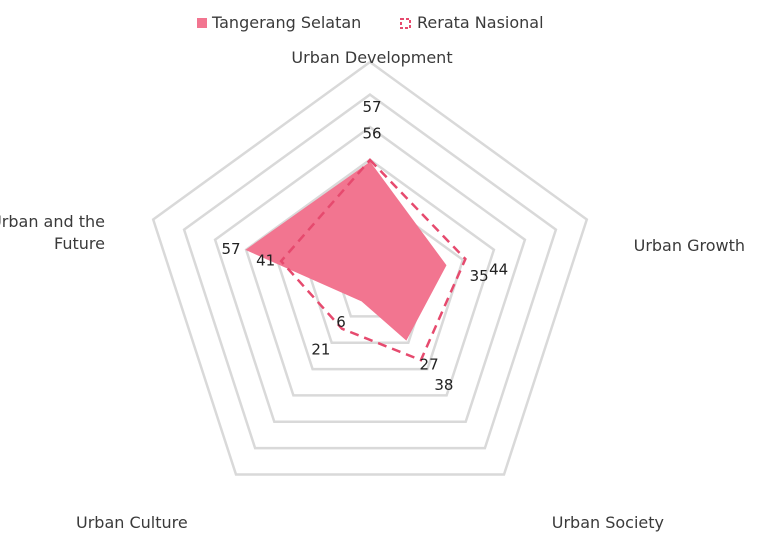 The image size is (757, 558). What do you see at coordinates (341, 322) in the screenshot?
I see `data-label-tangerang-selatan-3: 6` at bounding box center [341, 322].